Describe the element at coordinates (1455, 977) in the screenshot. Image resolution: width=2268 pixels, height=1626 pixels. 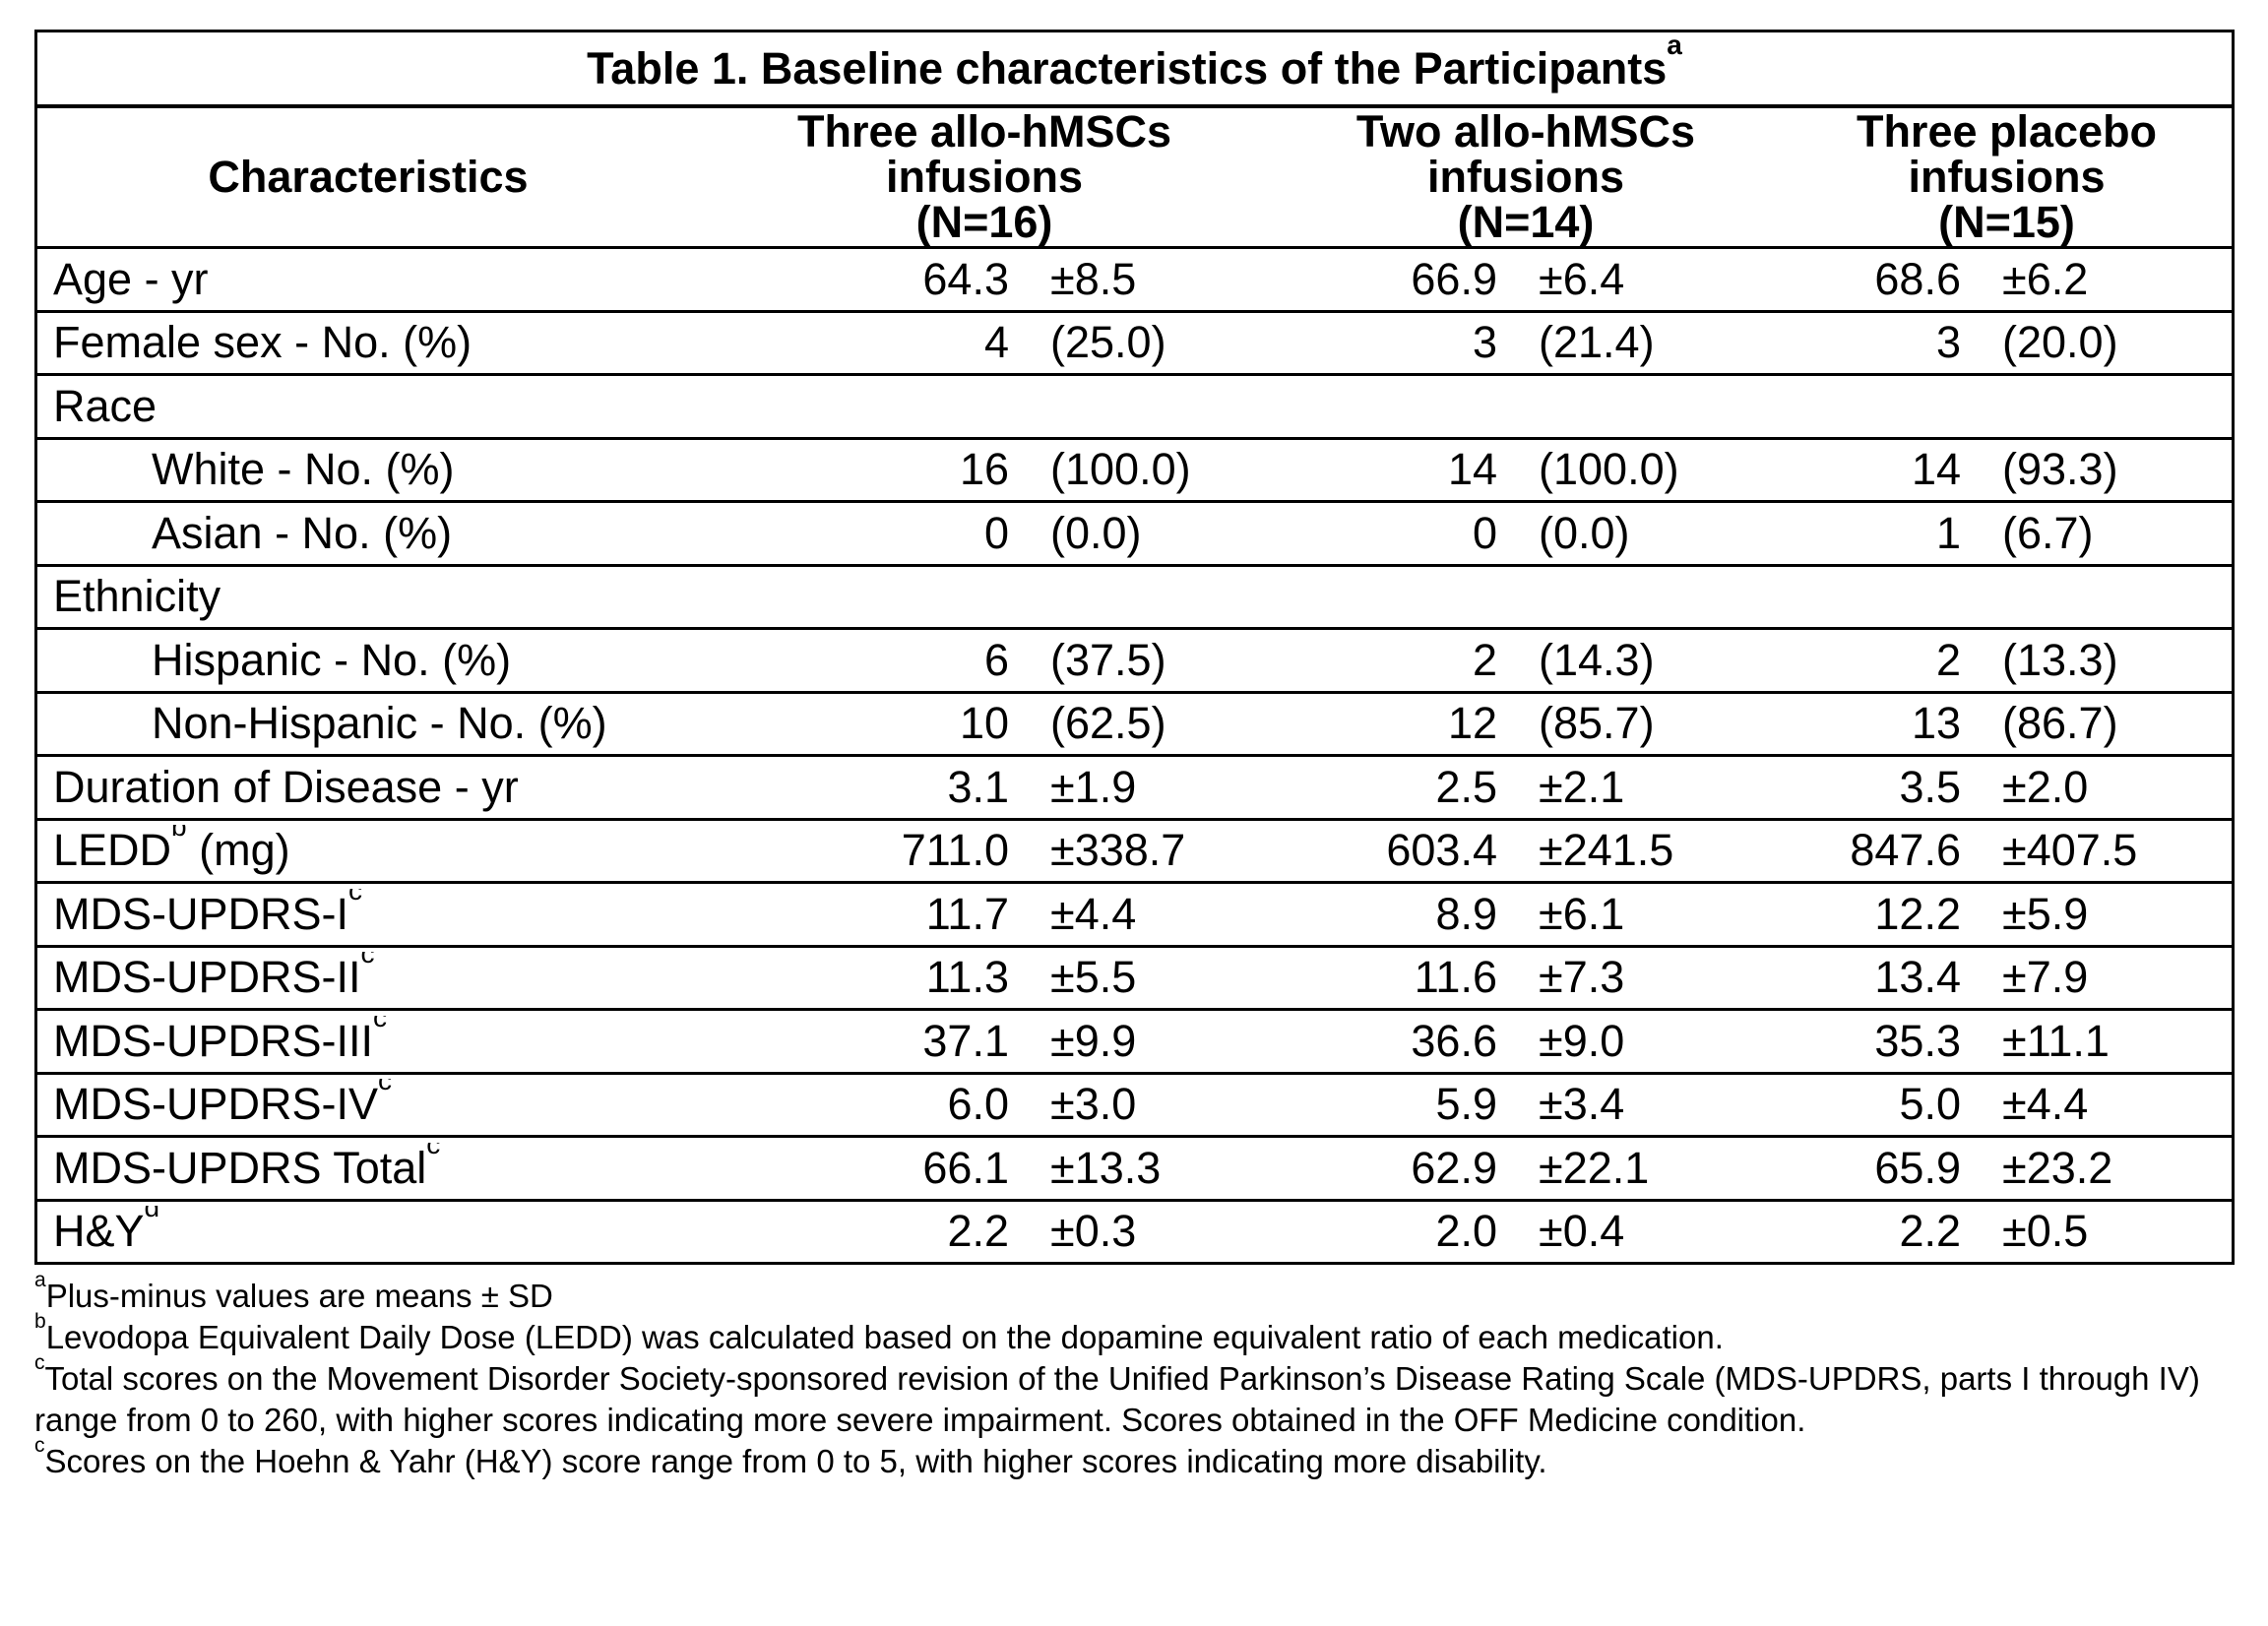
I see `cell-value: 11.6` at that location.